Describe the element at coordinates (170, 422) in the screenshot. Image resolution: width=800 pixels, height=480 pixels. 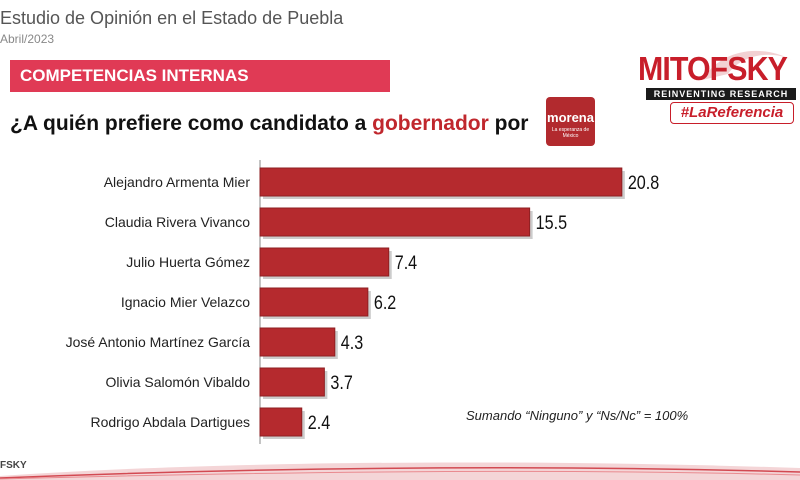
I see `category-label: Rodrigo Abdala Dartigues` at that location.